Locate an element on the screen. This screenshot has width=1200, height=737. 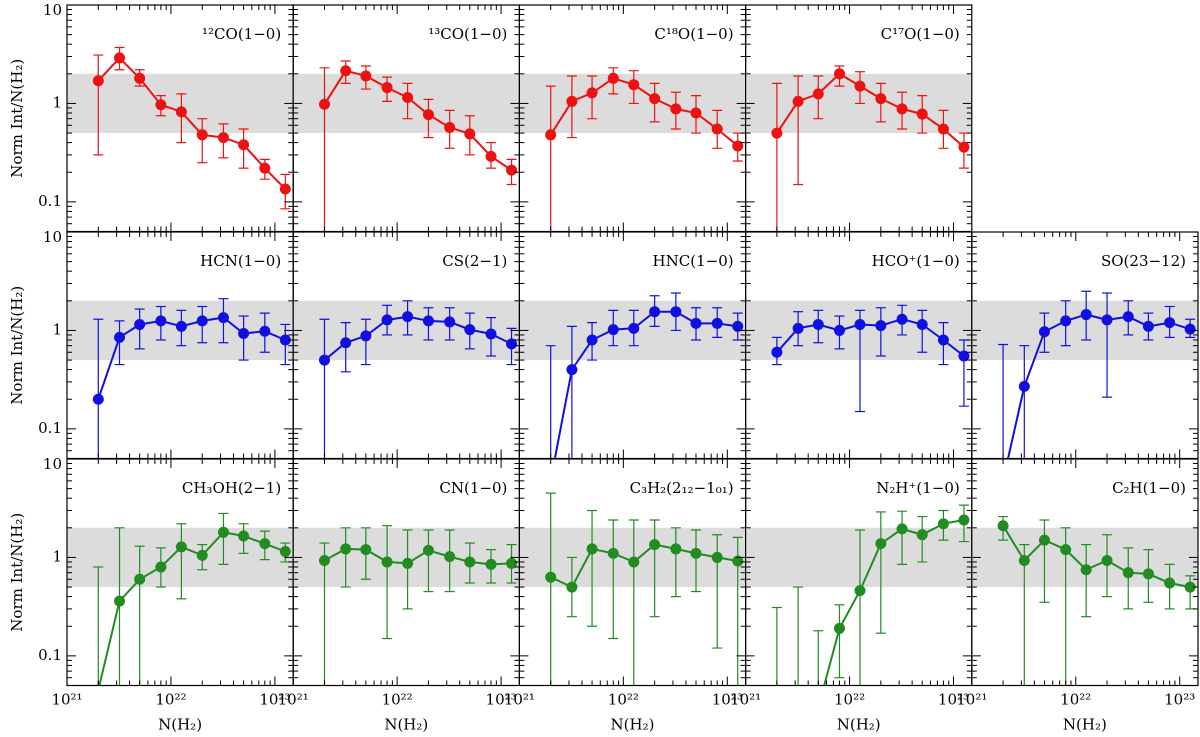
panel-title: C₃H₂(2₁₂−1₀₁) is located at coordinates (682, 488).